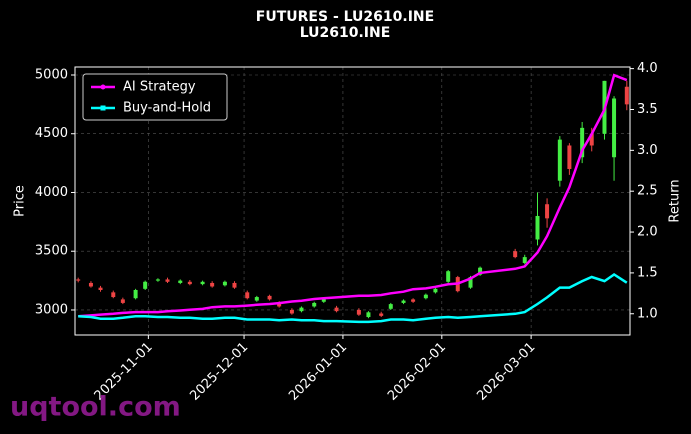 Image resolution: width=691 pixels, height=434 pixels. I want to click on y-tick-label: 5000, so click(51, 74).